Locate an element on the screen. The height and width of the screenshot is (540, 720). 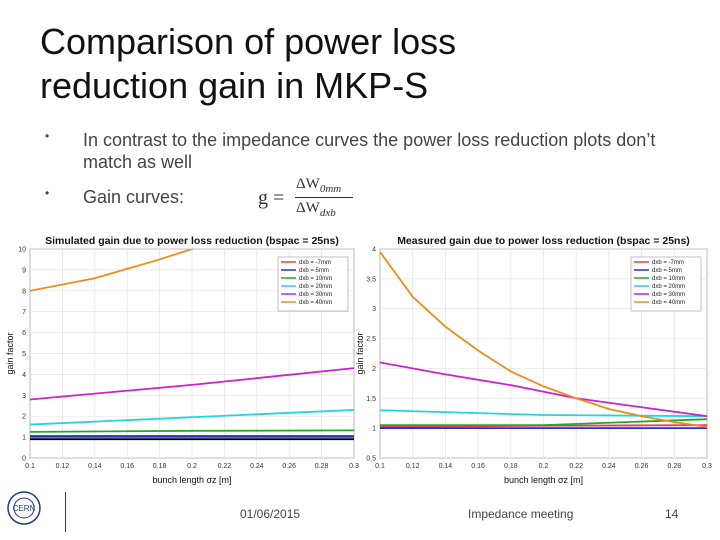
slide-title-line-2: reduction gain in MKP-S is located at coordinates (234, 85).